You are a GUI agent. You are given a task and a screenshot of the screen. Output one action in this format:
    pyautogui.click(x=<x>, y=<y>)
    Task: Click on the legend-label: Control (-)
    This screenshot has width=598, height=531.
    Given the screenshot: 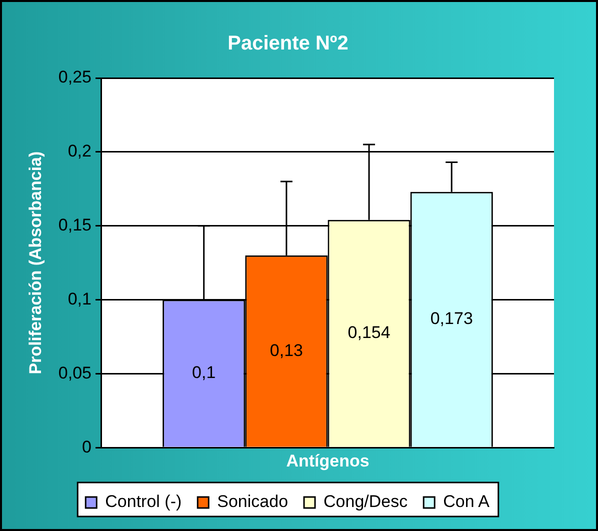 What is the action you would take?
    pyautogui.click(x=143, y=502)
    